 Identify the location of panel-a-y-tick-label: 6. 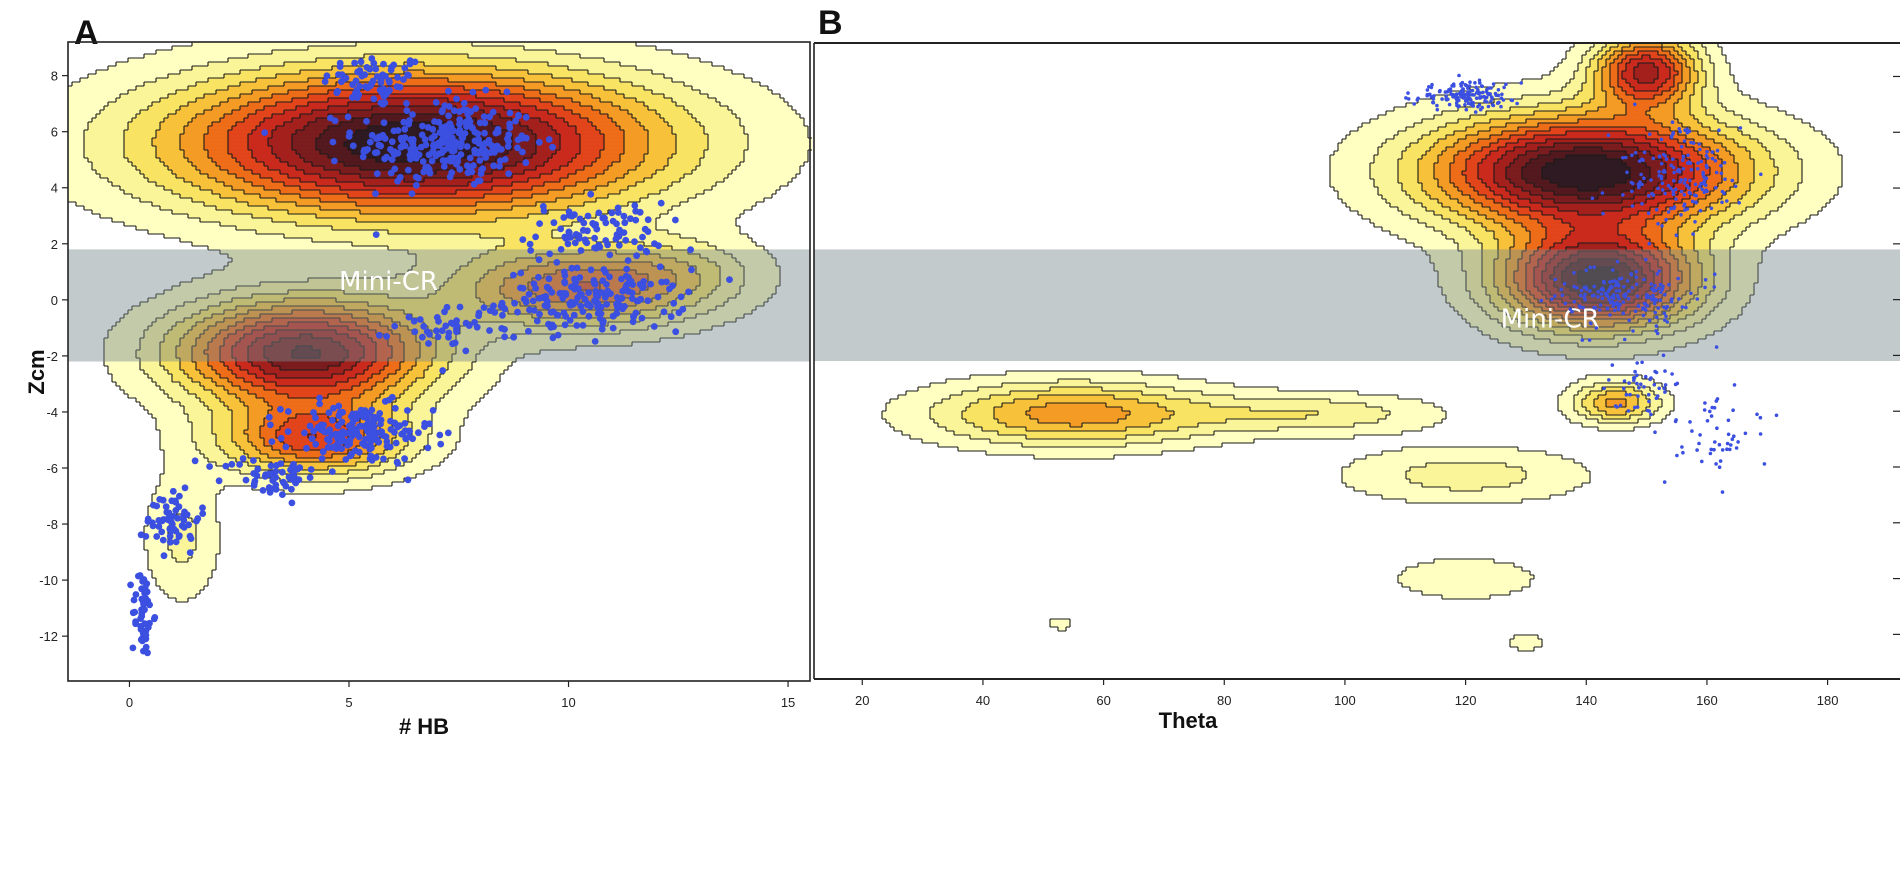
(54, 132).